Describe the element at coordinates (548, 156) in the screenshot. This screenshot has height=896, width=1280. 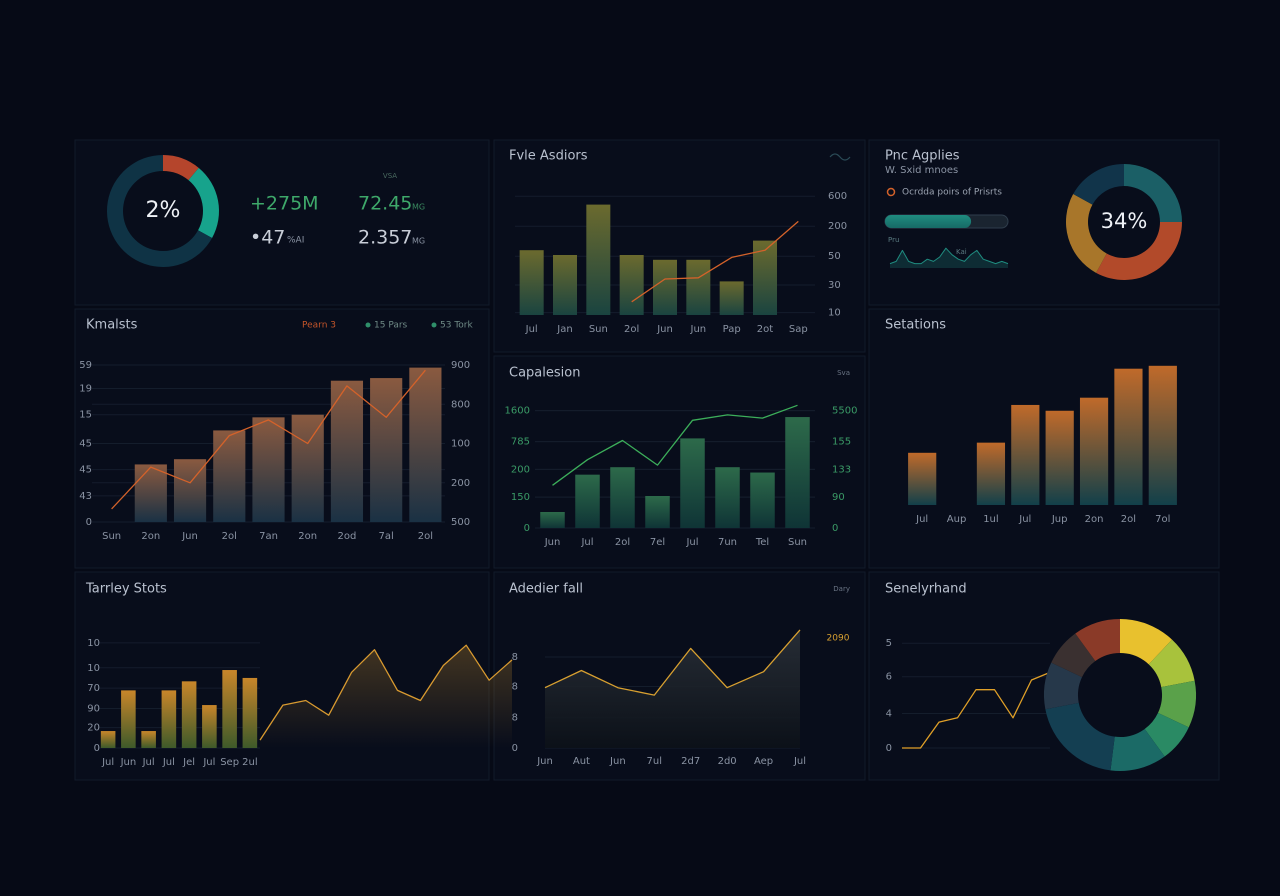
I see `chart-title: Fvle Asdiors` at that location.